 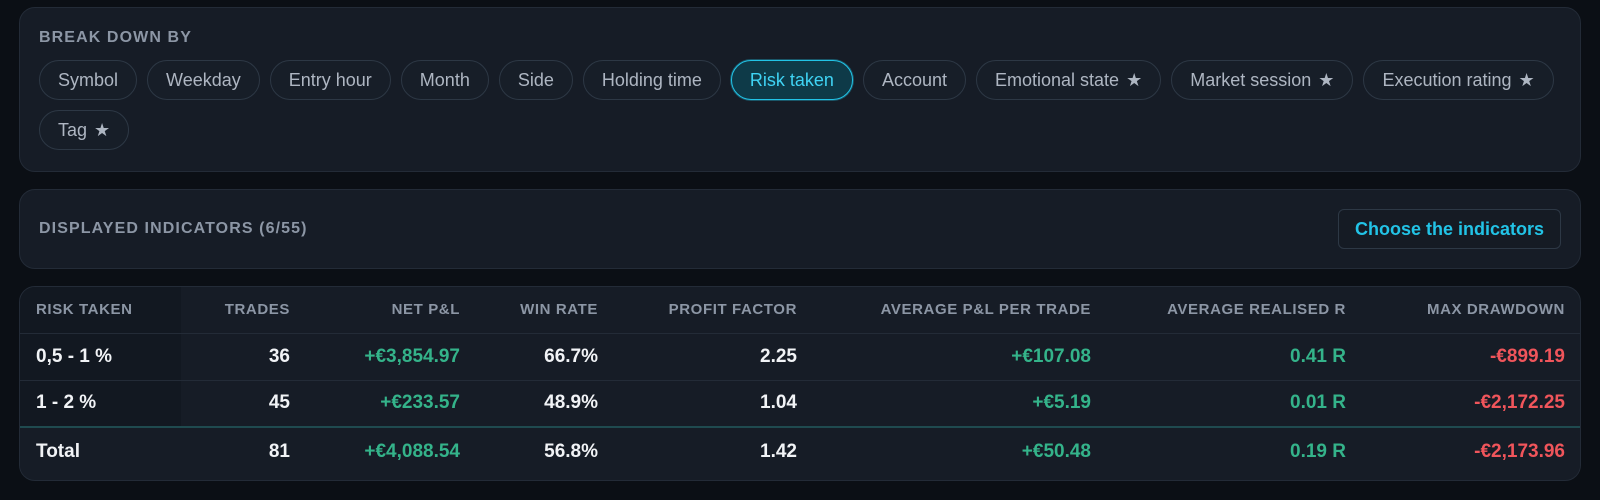 I want to click on column-header-trades: TRADES, so click(x=243, y=310).